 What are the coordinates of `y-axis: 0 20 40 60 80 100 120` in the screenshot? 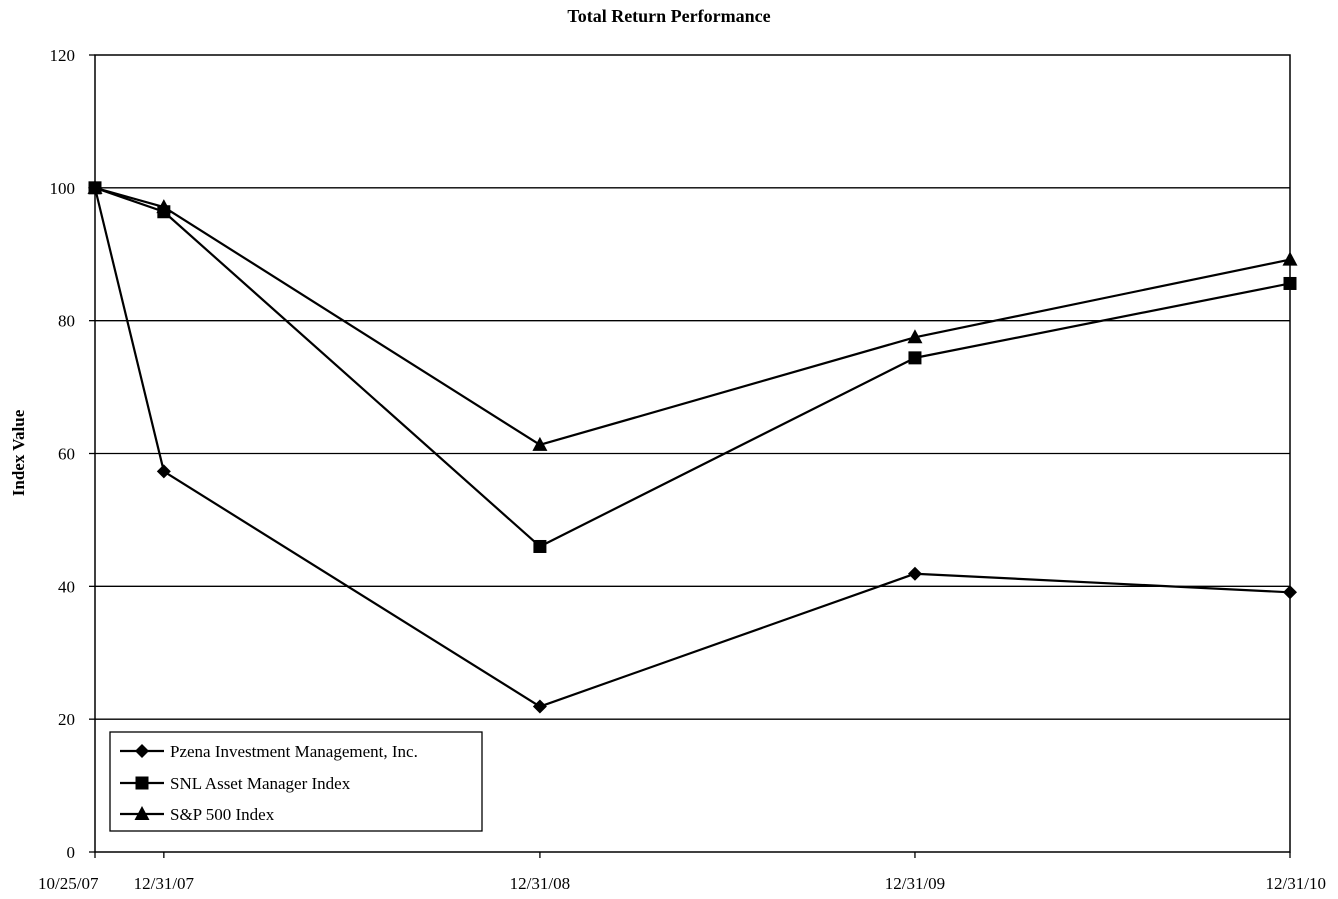 It's located at (73, 454).